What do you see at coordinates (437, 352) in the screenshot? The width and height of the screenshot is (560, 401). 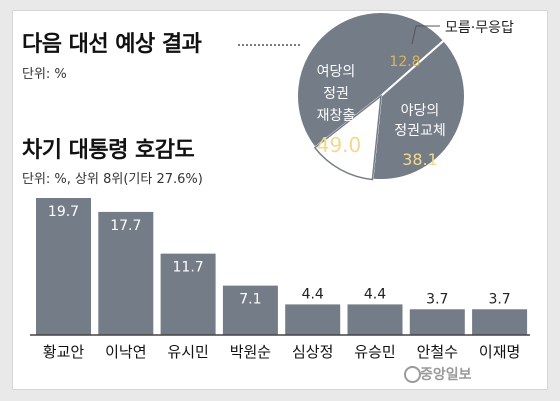 I see `bar-category-label: 안철수` at bounding box center [437, 352].